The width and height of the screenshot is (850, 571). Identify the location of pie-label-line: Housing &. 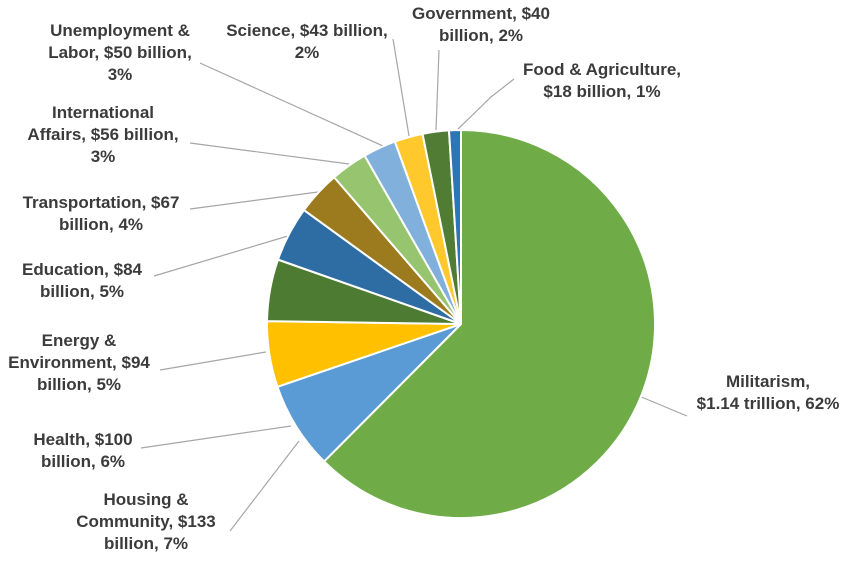
(146, 499).